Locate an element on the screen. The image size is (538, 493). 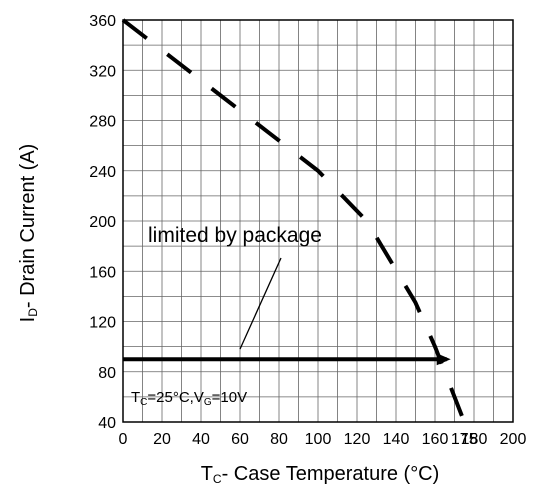
package-limit-label: limited by package is located at coordinates (235, 235).